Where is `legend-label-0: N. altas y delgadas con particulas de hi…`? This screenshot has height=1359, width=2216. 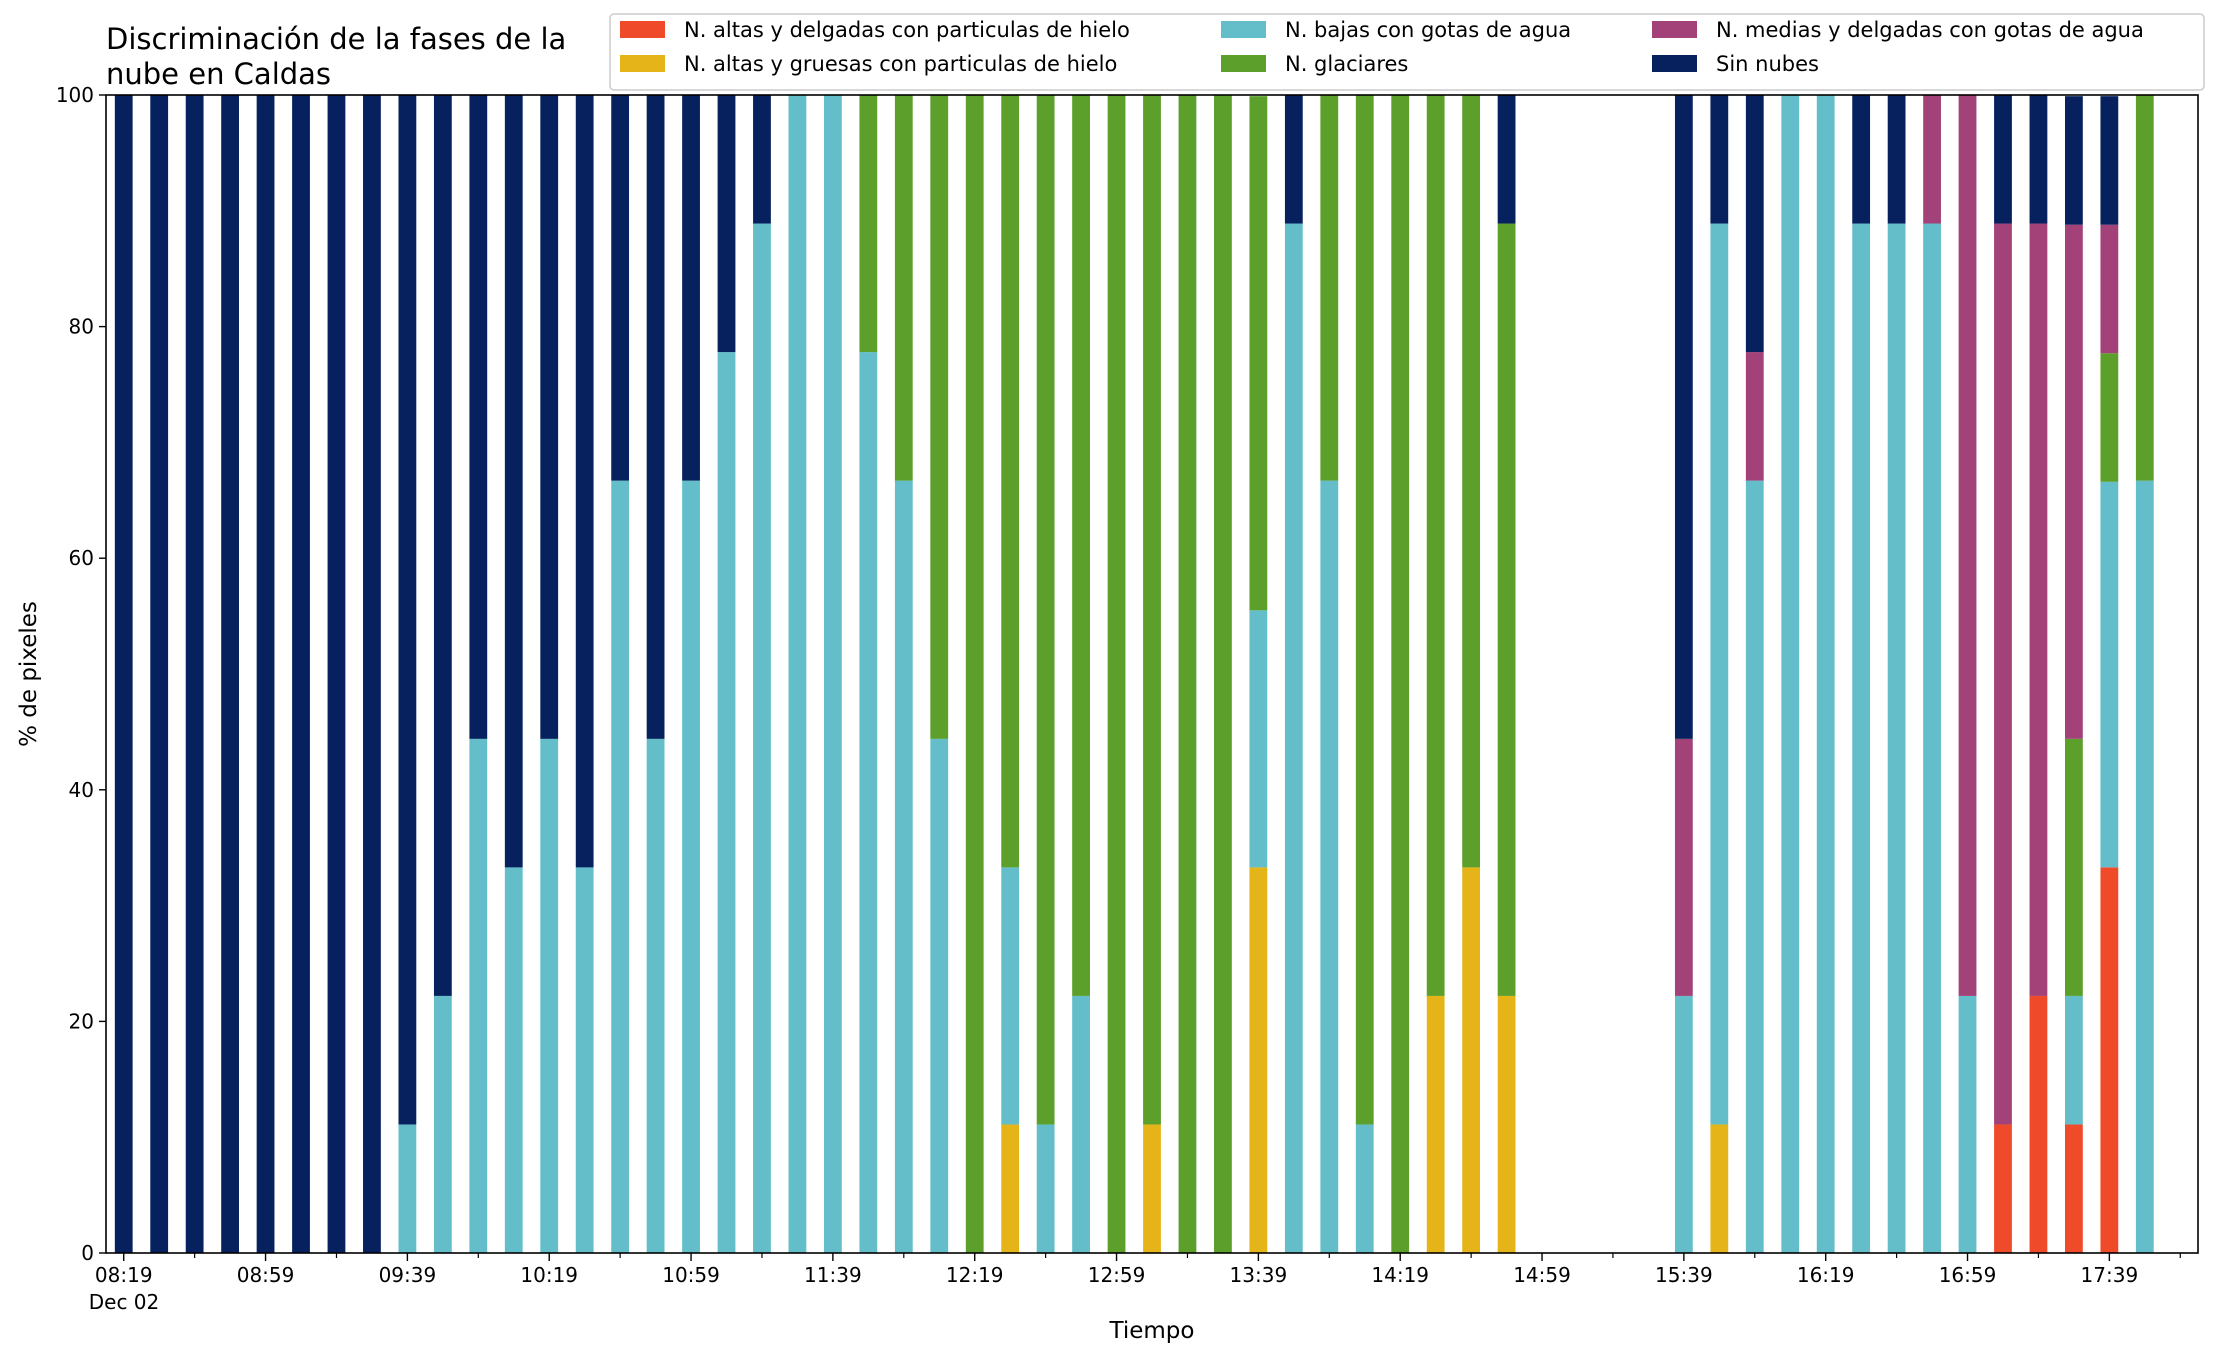 legend-label-0: N. altas y delgadas con particulas de hi… is located at coordinates (907, 30).